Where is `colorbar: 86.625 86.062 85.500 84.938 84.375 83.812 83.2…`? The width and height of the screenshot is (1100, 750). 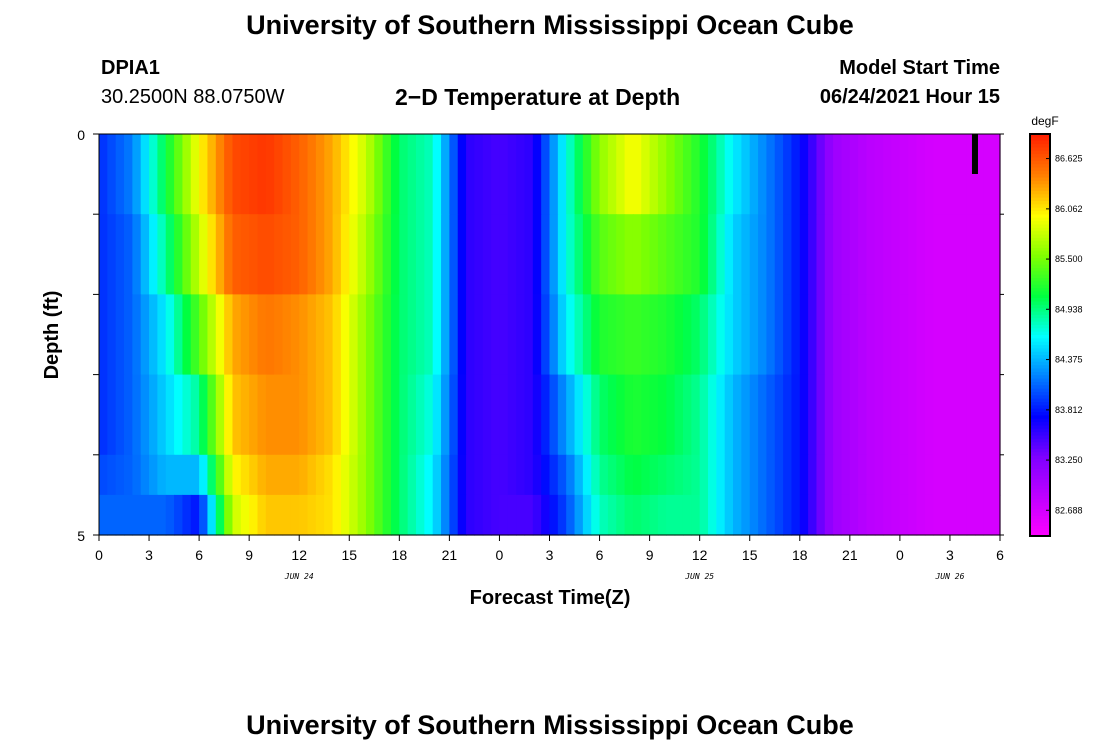
colorbar: 86.625 86.062 85.500 84.938 84.375 83.812 83.2… is located at coordinates (1056, 335).